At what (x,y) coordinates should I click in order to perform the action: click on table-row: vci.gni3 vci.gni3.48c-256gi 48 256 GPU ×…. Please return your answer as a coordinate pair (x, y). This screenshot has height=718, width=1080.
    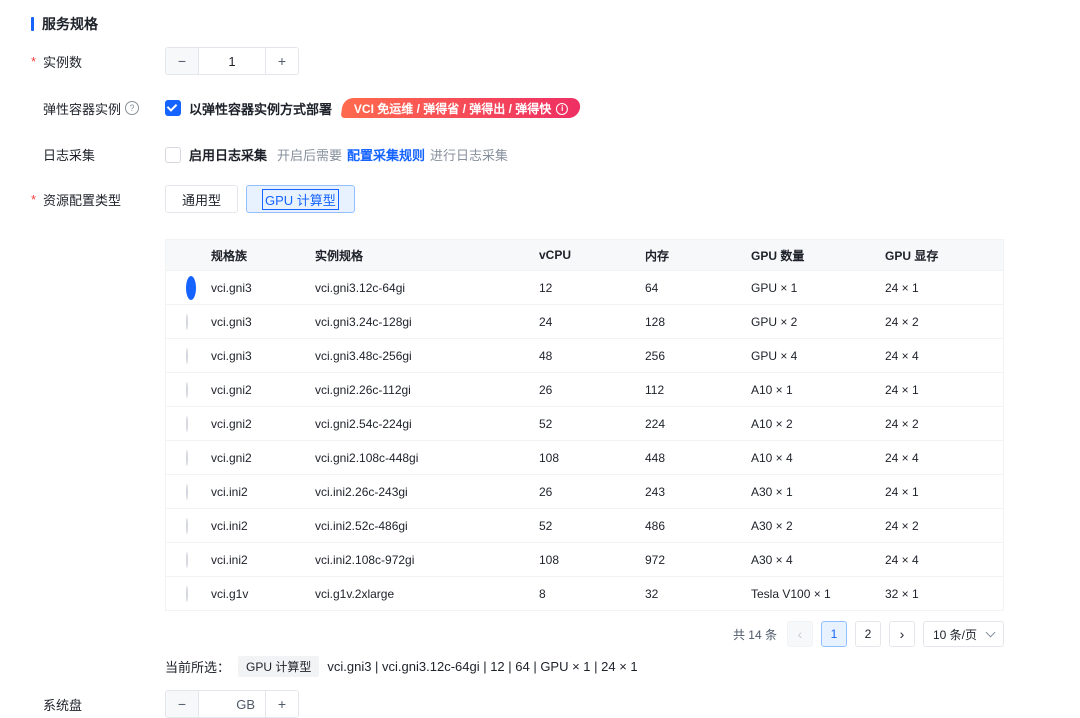
    Looking at the image, I should click on (584, 355).